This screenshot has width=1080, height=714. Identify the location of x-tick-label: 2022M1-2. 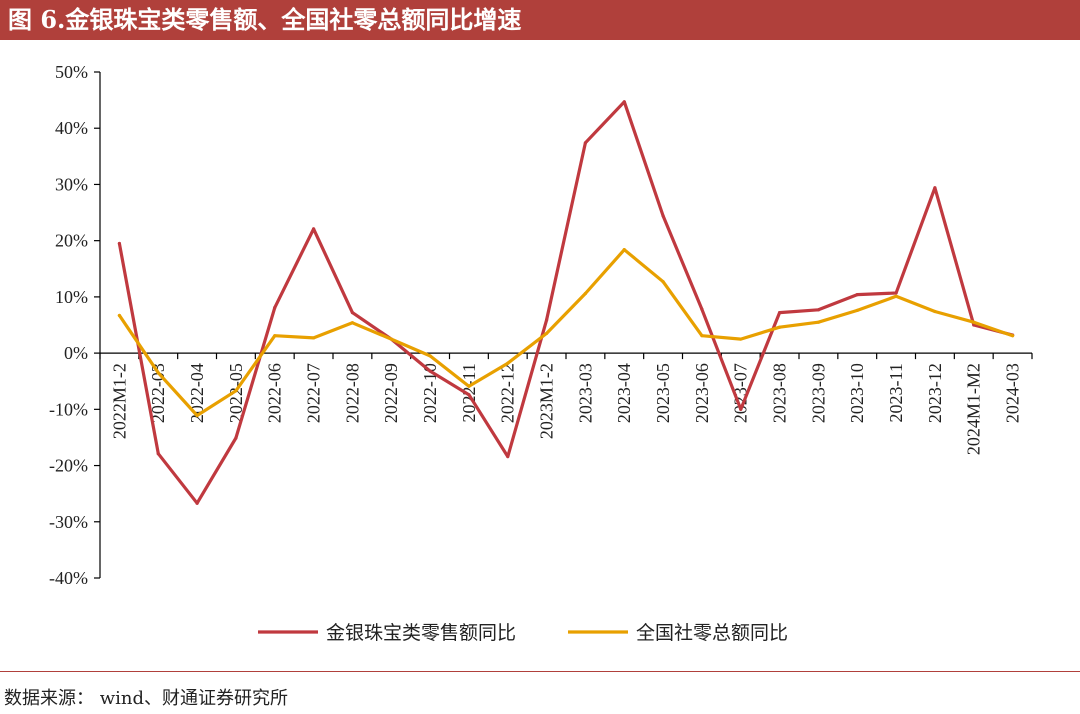
(119, 401).